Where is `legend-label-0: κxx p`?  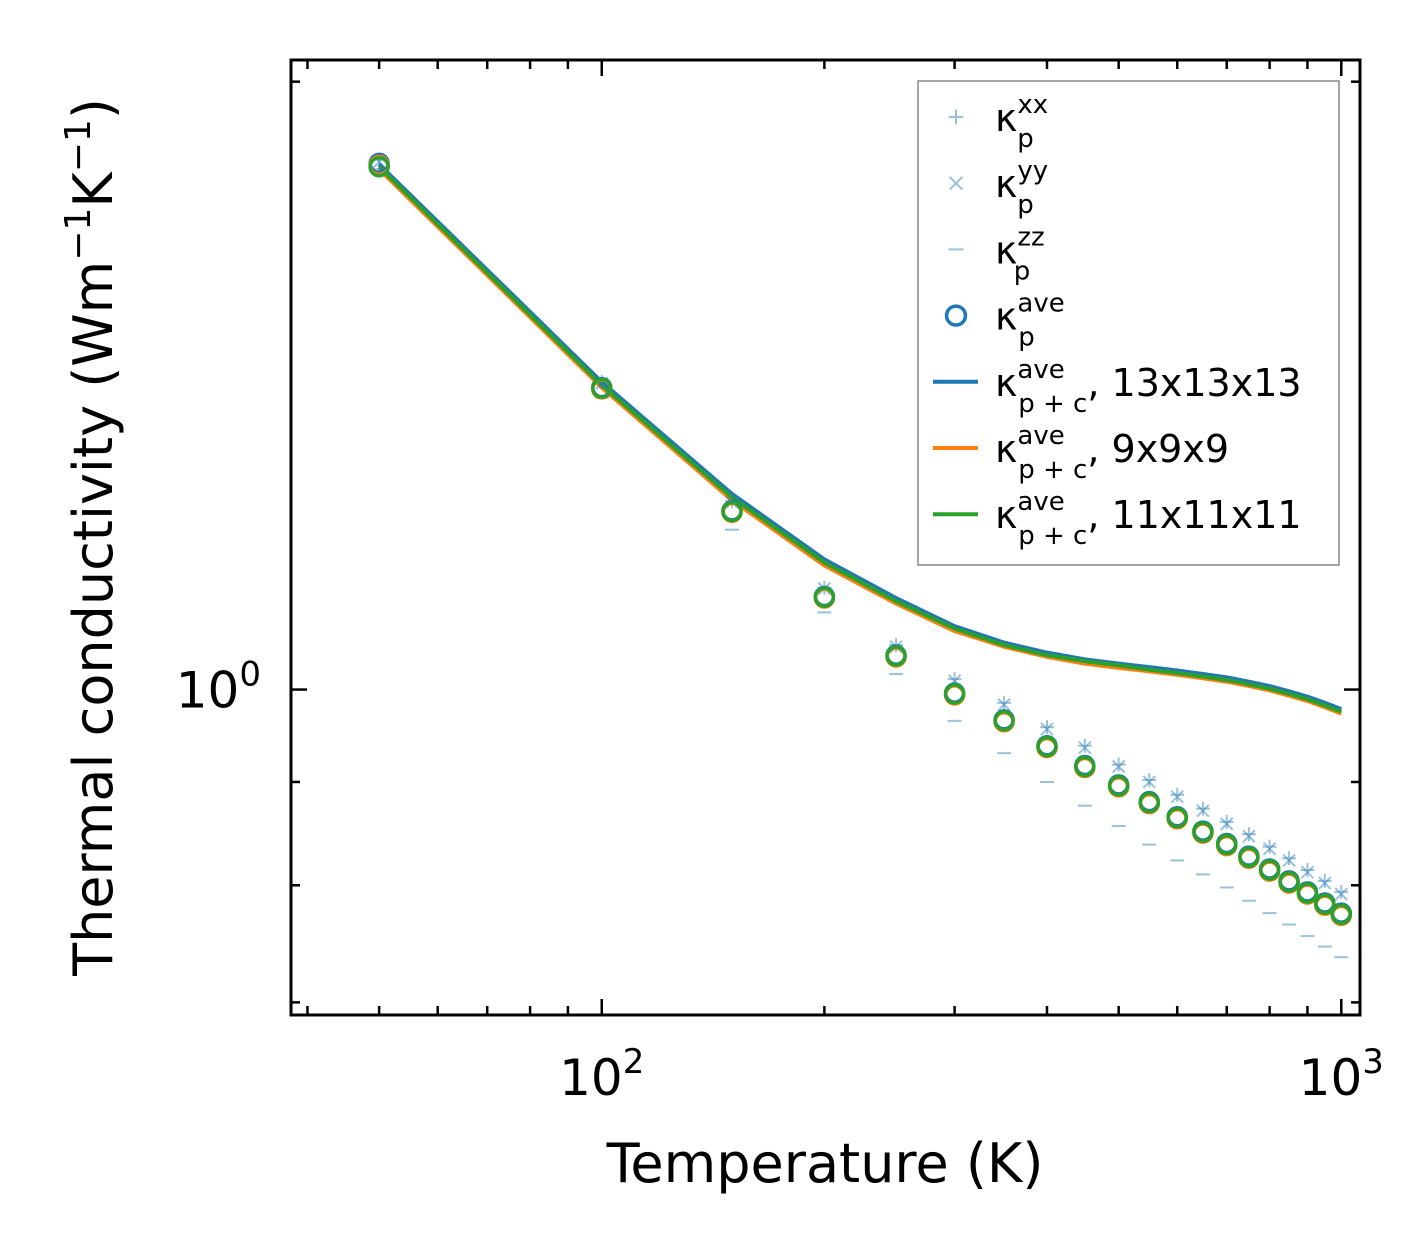 legend-label-0: κxx p is located at coordinates (1021, 122).